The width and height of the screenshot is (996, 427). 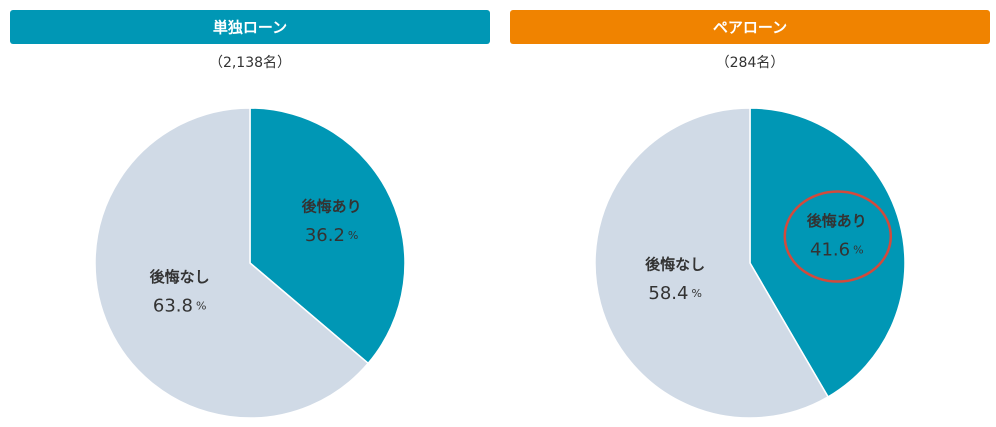 I want to click on slice-value: 63.8%, so click(x=180, y=306).